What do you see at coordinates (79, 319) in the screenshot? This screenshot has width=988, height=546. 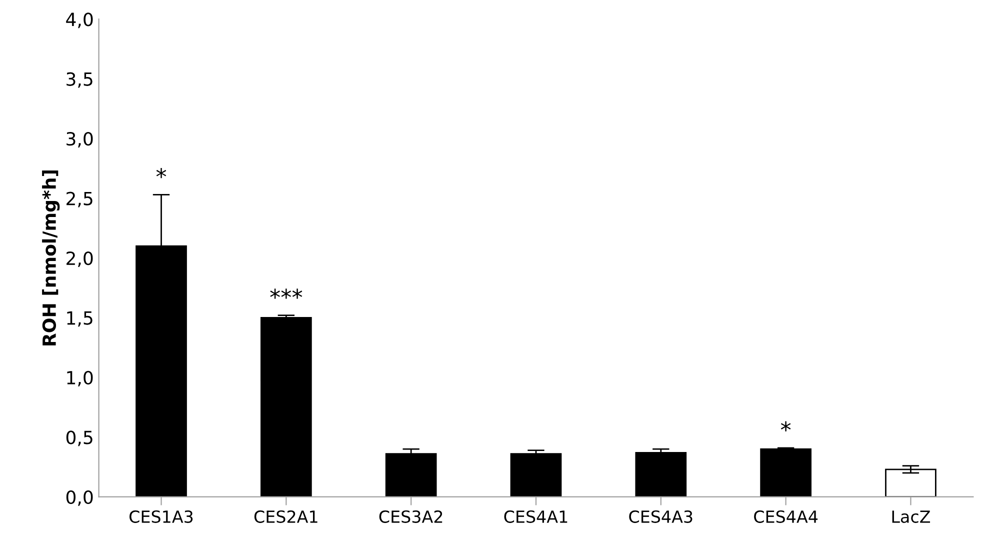 I see `y-tick-label: 1,5` at bounding box center [79, 319].